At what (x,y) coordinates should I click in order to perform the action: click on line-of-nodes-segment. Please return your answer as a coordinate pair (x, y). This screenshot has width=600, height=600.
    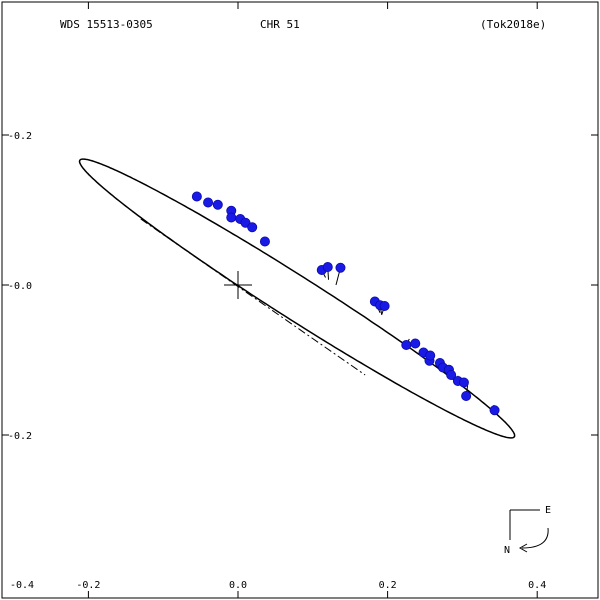
    Looking at the image, I should click on (253, 297).